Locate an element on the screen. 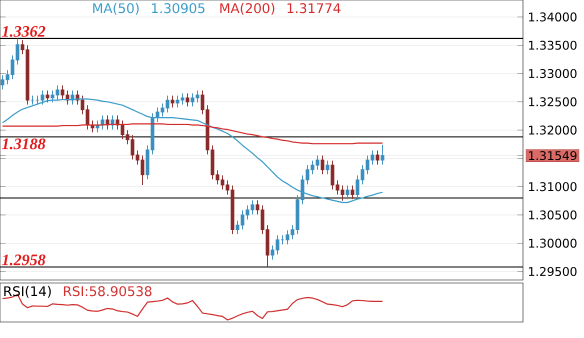 This screenshot has height=338, width=584. text: MA(200) is located at coordinates (247, 8).